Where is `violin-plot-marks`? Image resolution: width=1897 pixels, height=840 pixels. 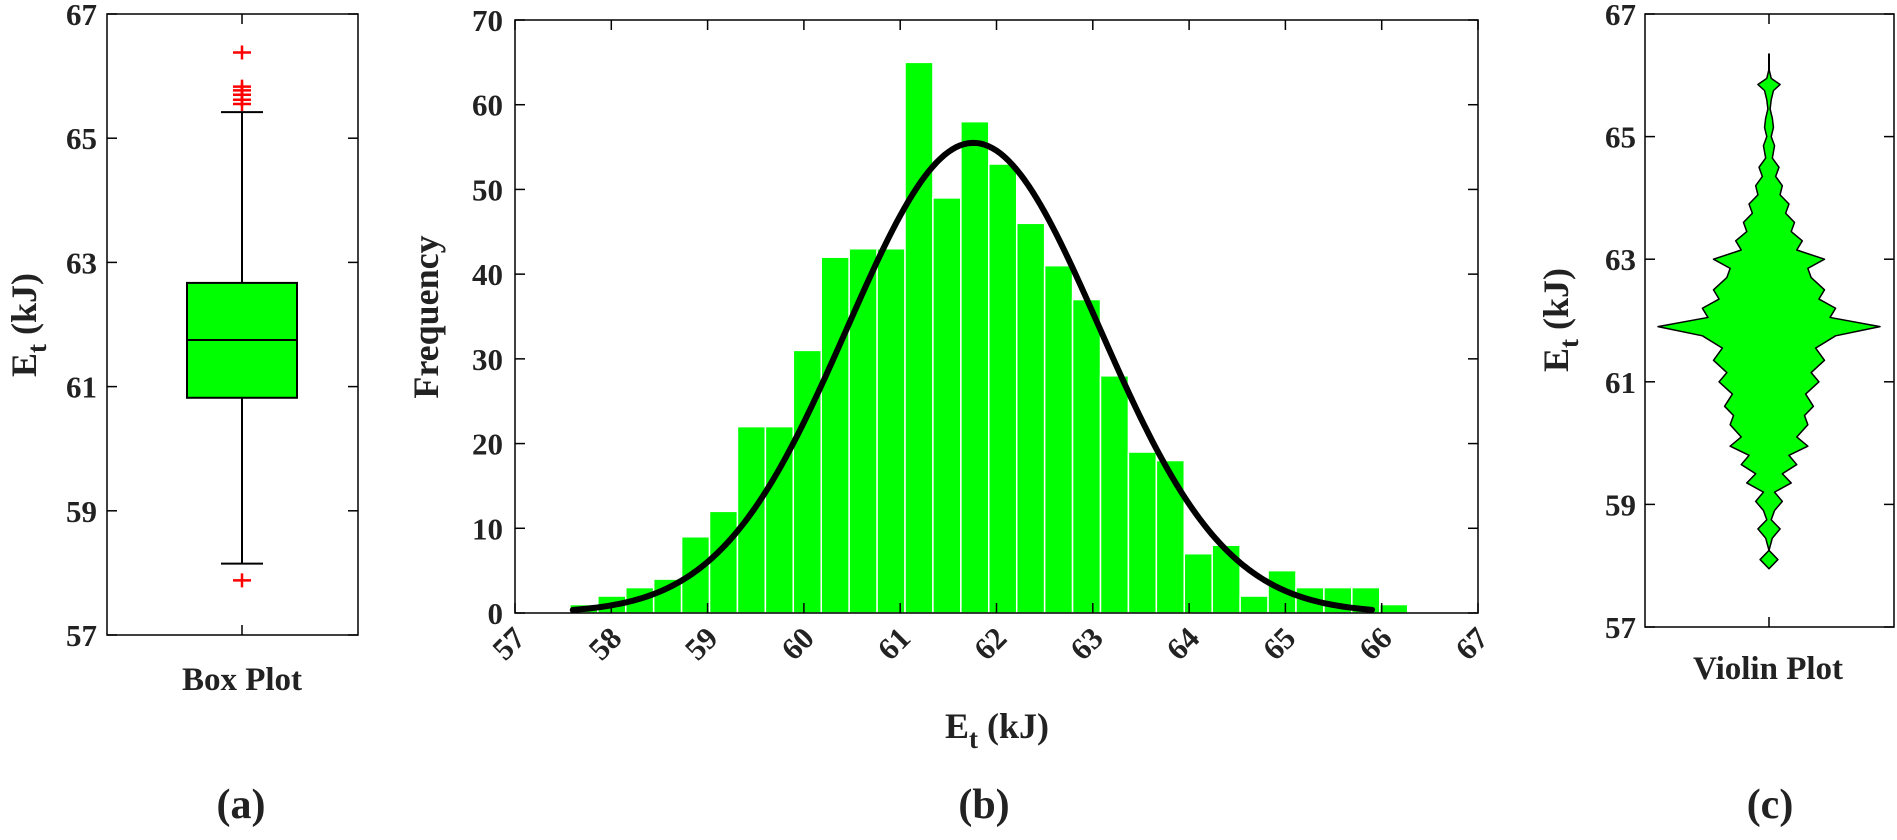 violin-plot-marks is located at coordinates (1769, 311).